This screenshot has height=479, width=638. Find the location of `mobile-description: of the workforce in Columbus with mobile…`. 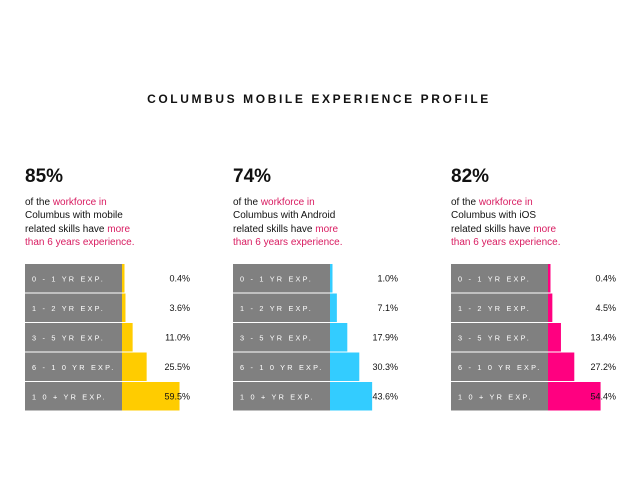

mobile-description: of the workforce in Columbus with mobile… is located at coordinates (117, 222).